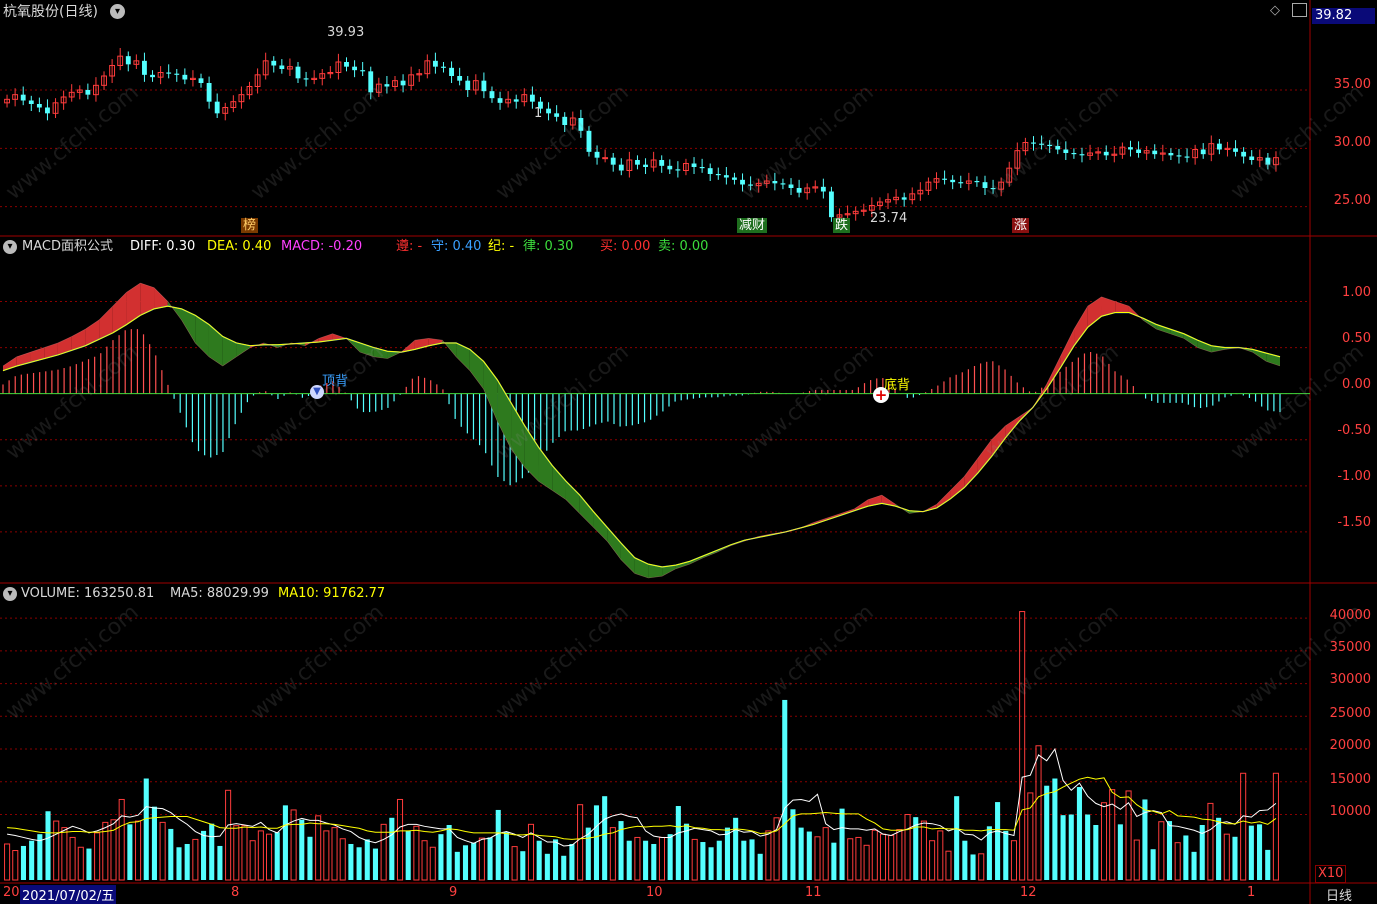  Describe the element at coordinates (1275, 10) in the screenshot. I see `diamond-icon: ◇` at that location.